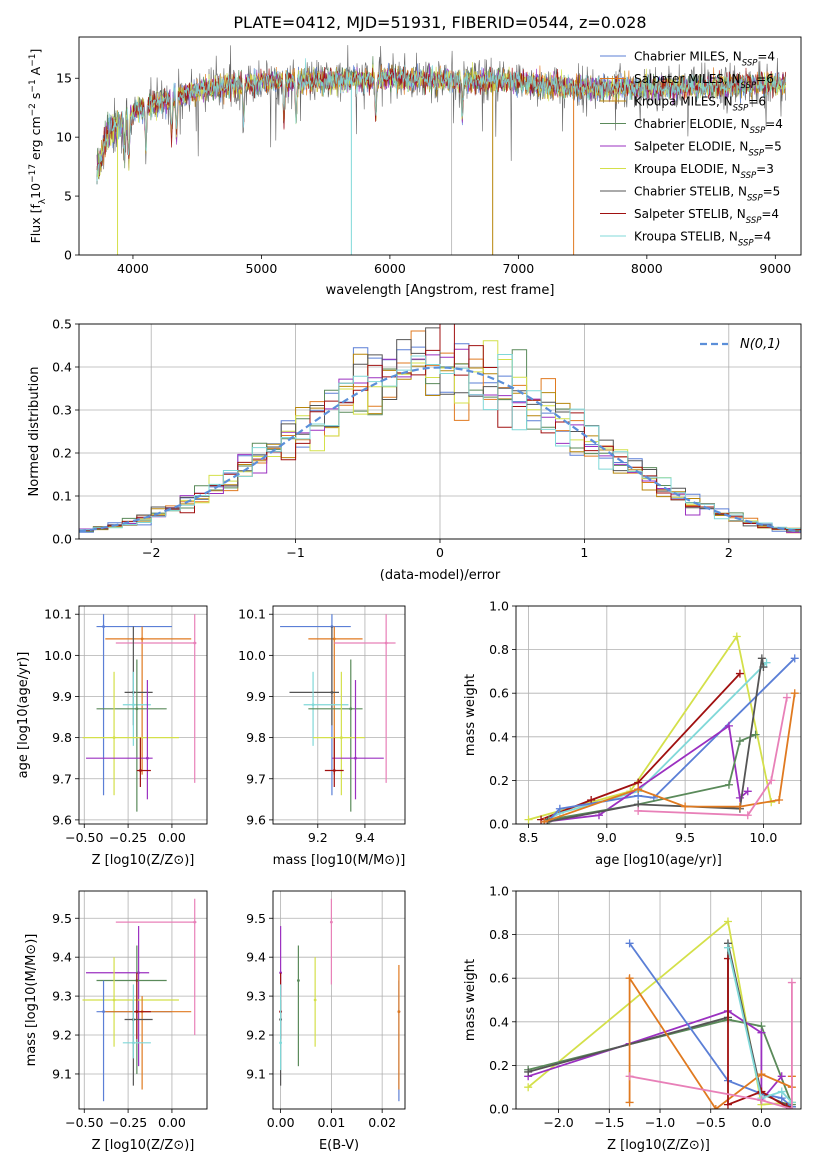 The width and height of the screenshot is (819, 1170). What do you see at coordinates (62, 410) in the screenshot?
I see `y-tick-label: 0.3` at bounding box center [62, 410].